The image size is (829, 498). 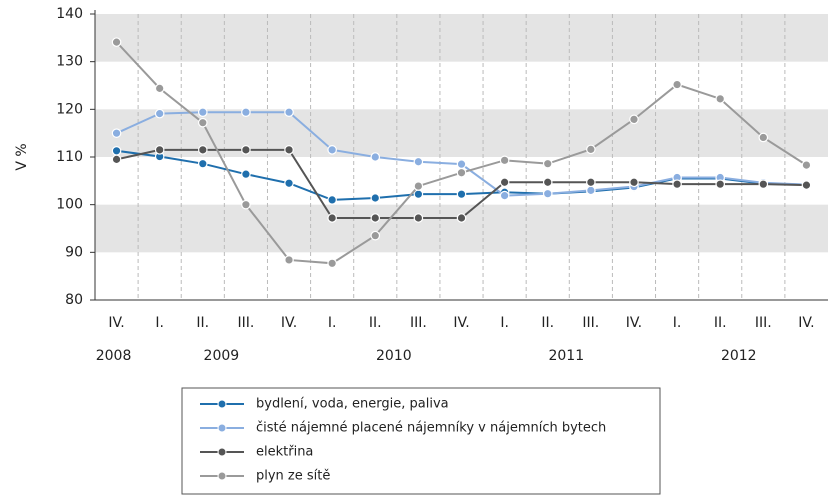 I want to click on year-label: 2011, so click(x=566, y=356).